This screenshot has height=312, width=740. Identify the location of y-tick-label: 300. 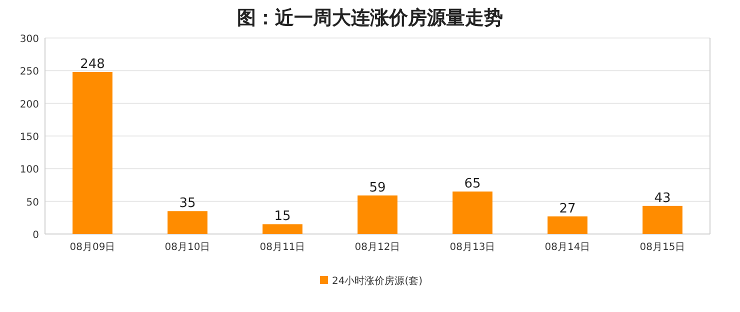
(29, 39).